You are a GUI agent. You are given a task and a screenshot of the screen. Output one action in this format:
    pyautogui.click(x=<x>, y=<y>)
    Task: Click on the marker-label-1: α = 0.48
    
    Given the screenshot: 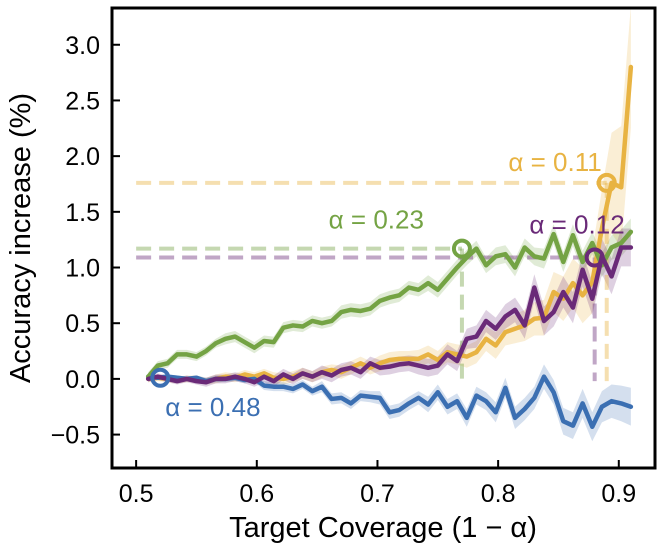 What is the action you would take?
    pyautogui.click(x=212, y=407)
    